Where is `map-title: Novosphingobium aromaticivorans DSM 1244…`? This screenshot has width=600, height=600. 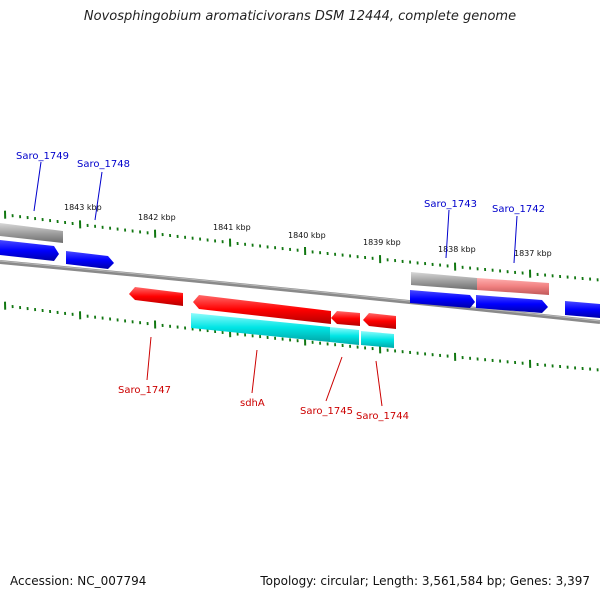
map-title: Novosphingobium aromaticivorans DSM 1244… is located at coordinates (300, 16).